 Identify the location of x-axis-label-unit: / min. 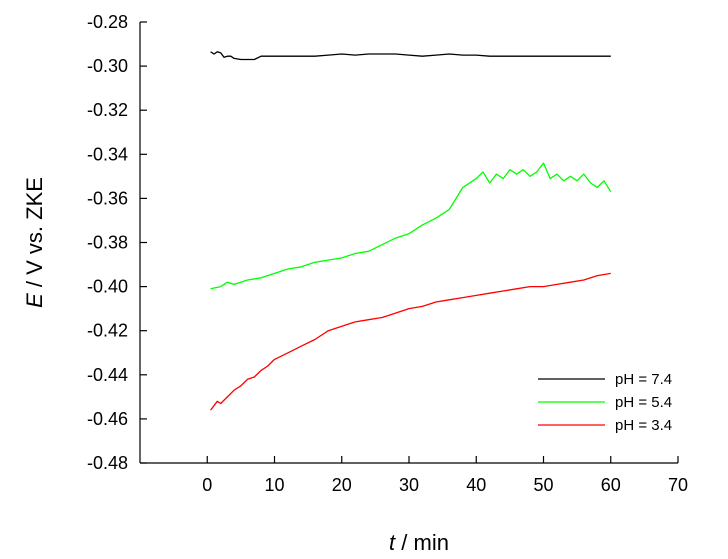
(422, 542).